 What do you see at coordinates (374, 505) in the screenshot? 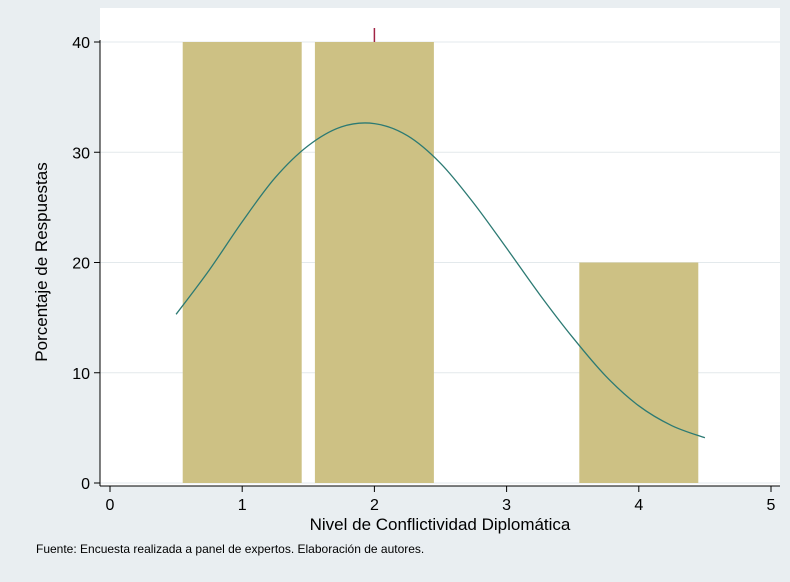
I see `x-tick-label: 2` at bounding box center [374, 505].